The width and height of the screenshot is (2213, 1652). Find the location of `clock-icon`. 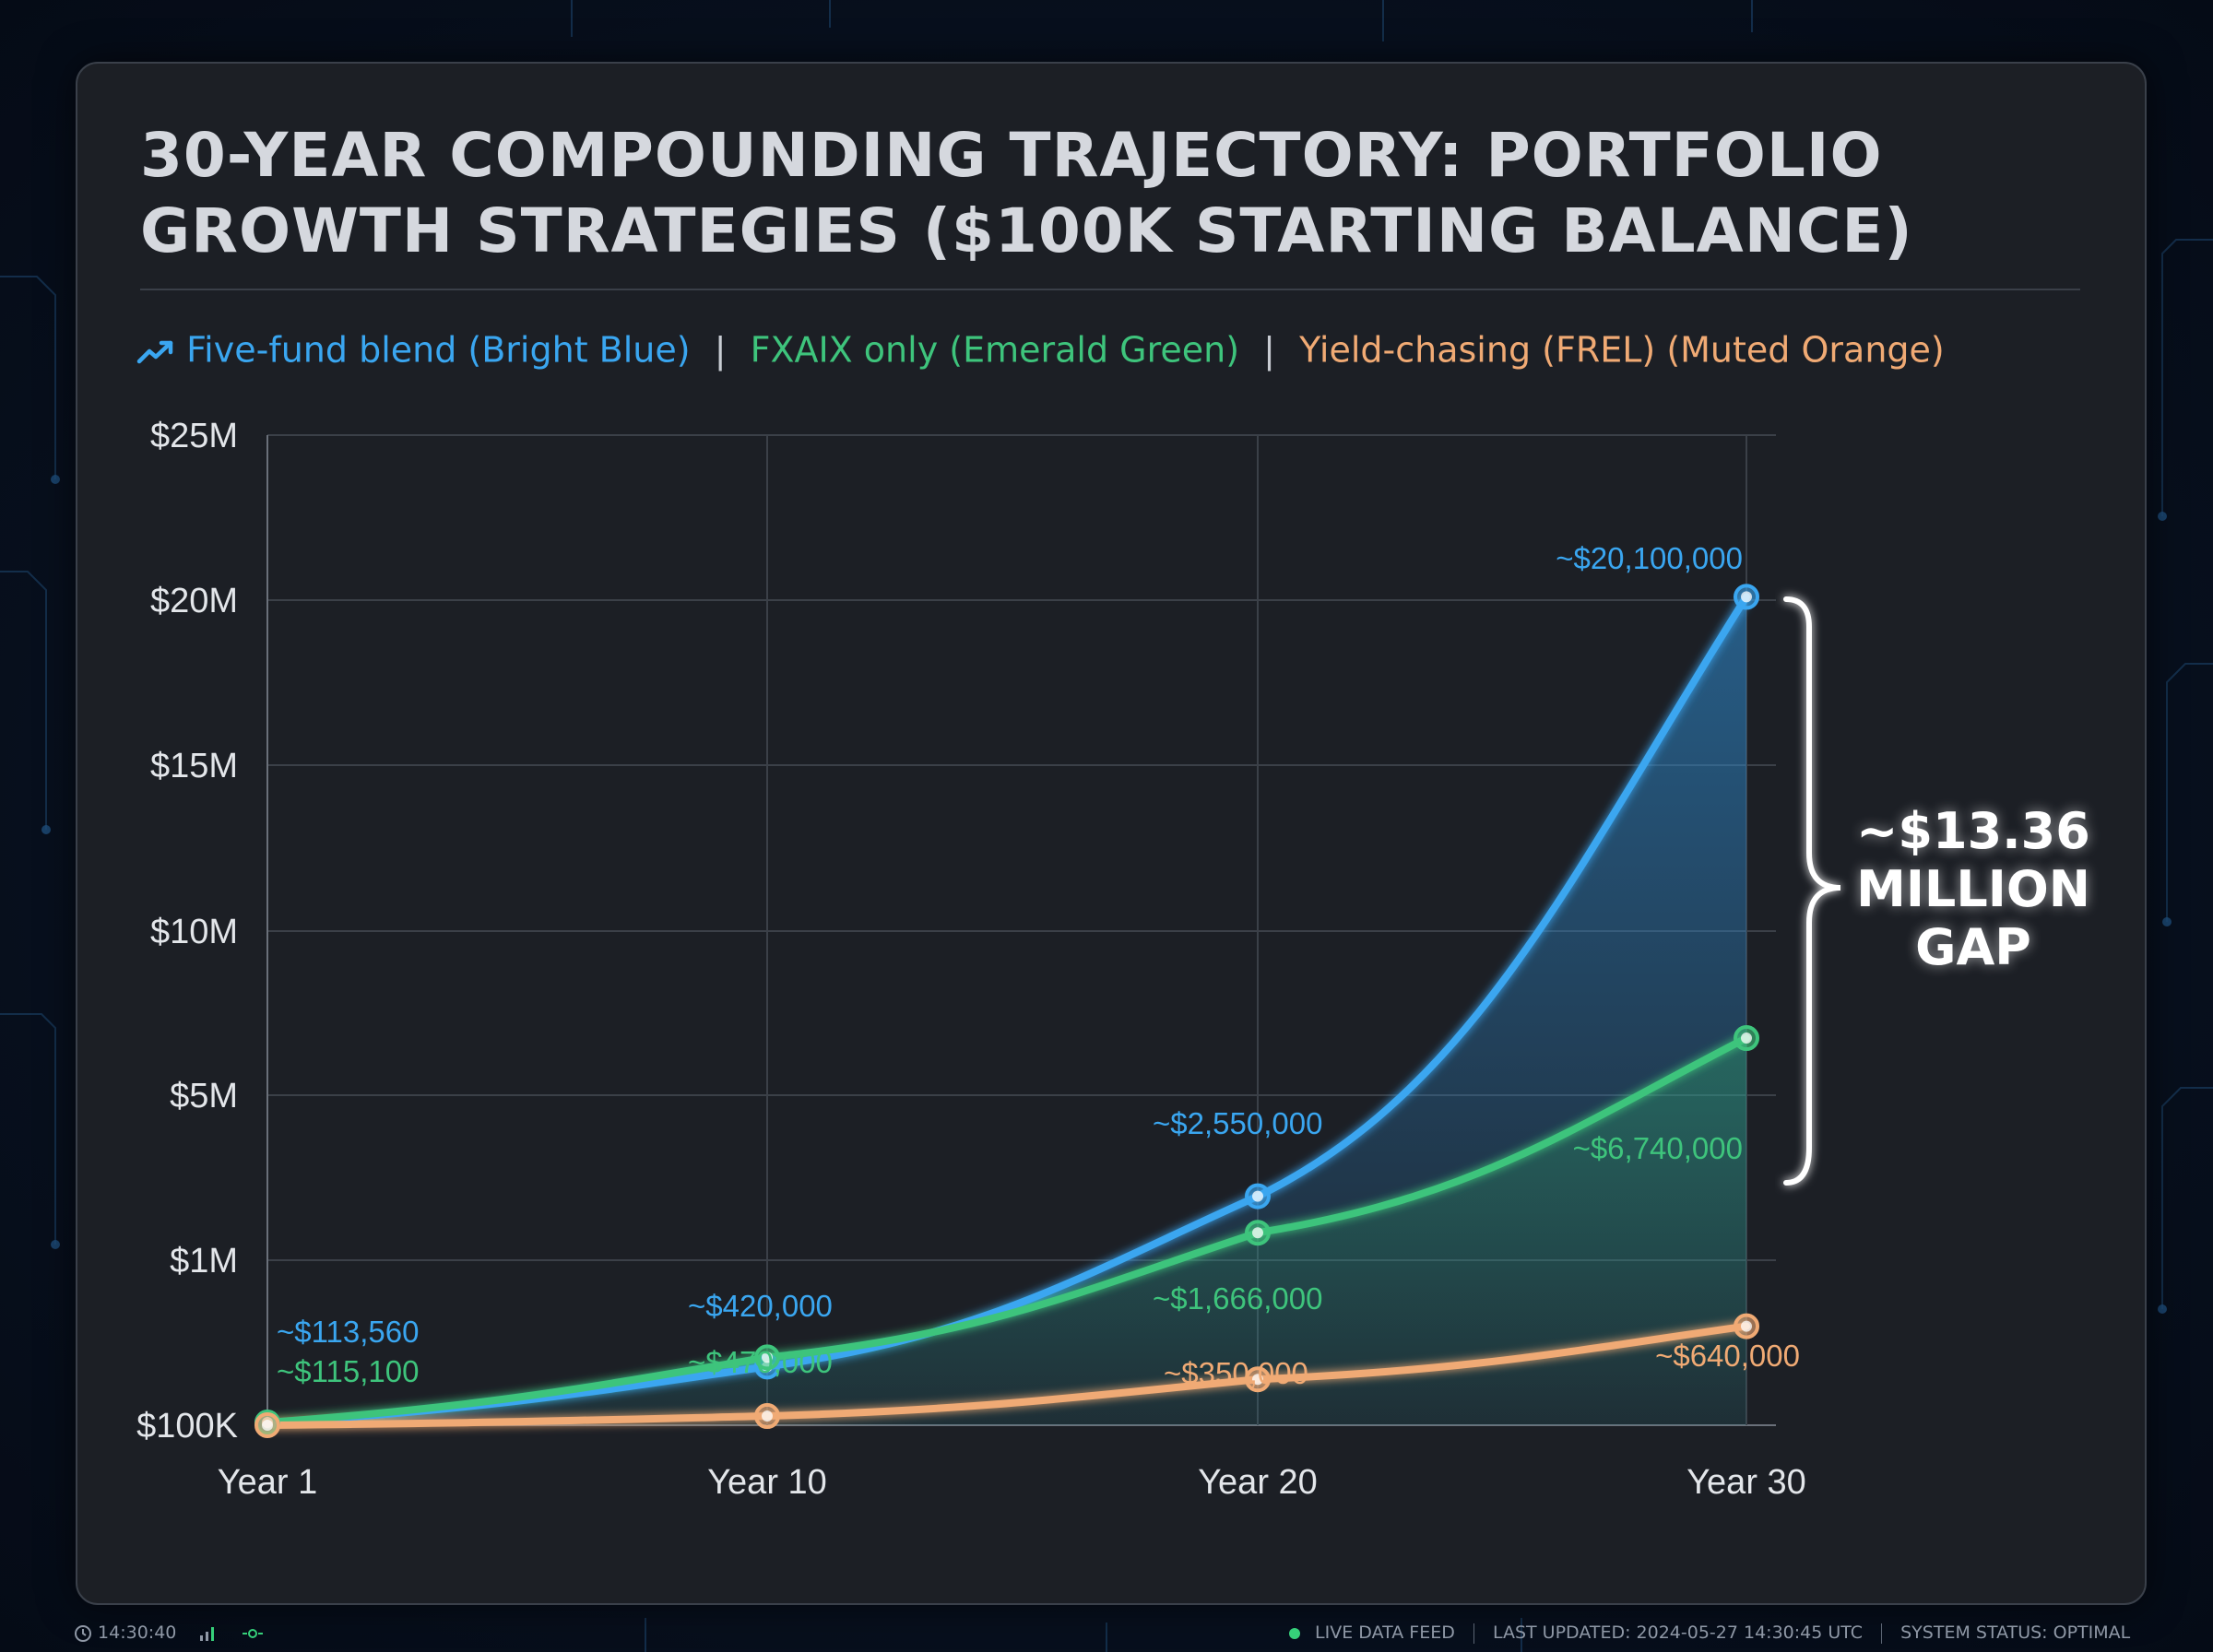

clock-icon is located at coordinates (86, 1632).